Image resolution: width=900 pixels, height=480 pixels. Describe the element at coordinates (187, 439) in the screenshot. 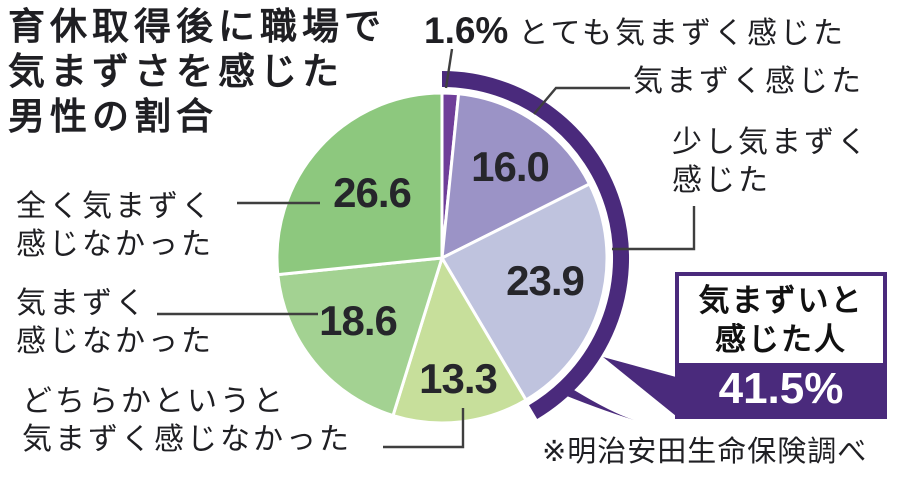

I see `label-rather-not-line2: 気まずく感じなかった` at that location.